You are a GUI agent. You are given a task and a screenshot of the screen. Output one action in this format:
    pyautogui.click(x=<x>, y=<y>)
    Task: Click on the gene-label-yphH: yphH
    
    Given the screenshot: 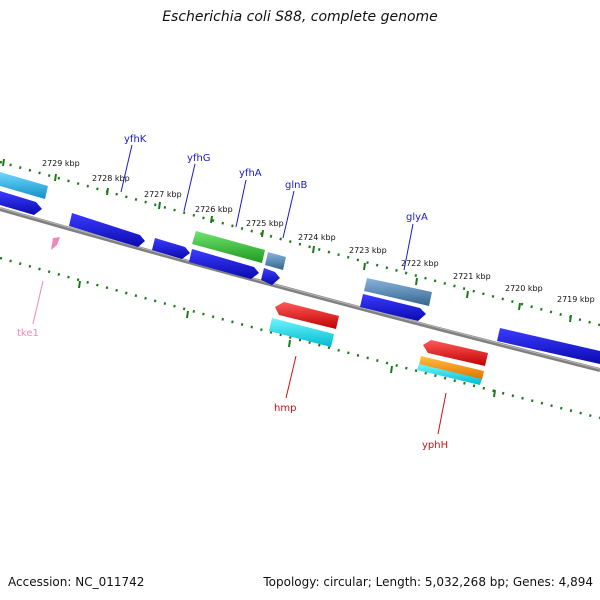 What is the action you would take?
    pyautogui.click(x=435, y=445)
    